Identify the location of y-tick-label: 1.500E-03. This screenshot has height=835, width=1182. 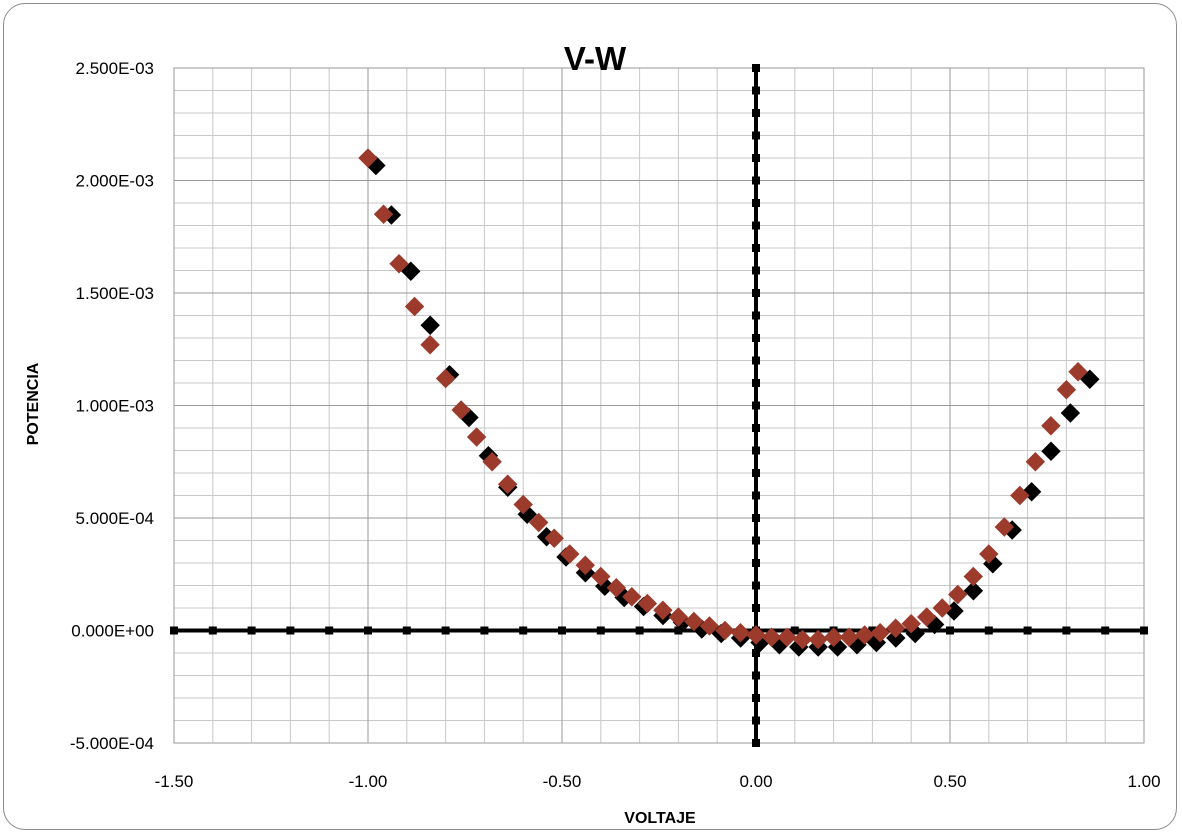
(115, 293).